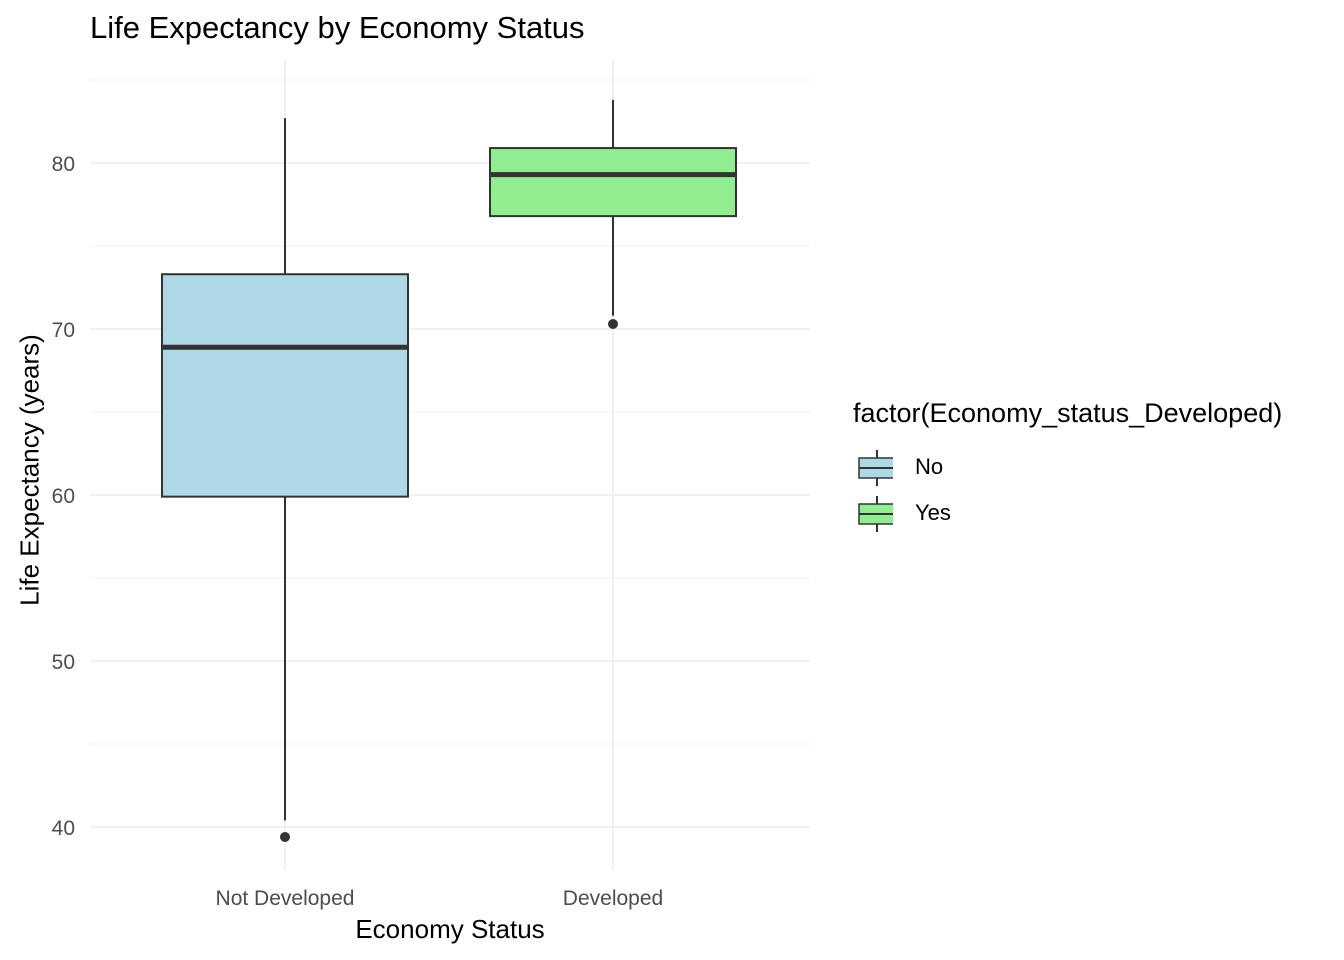 The height and width of the screenshot is (960, 1344). I want to click on legend: factor(Economy_status_Developed) No Yes, so click(1068, 465).